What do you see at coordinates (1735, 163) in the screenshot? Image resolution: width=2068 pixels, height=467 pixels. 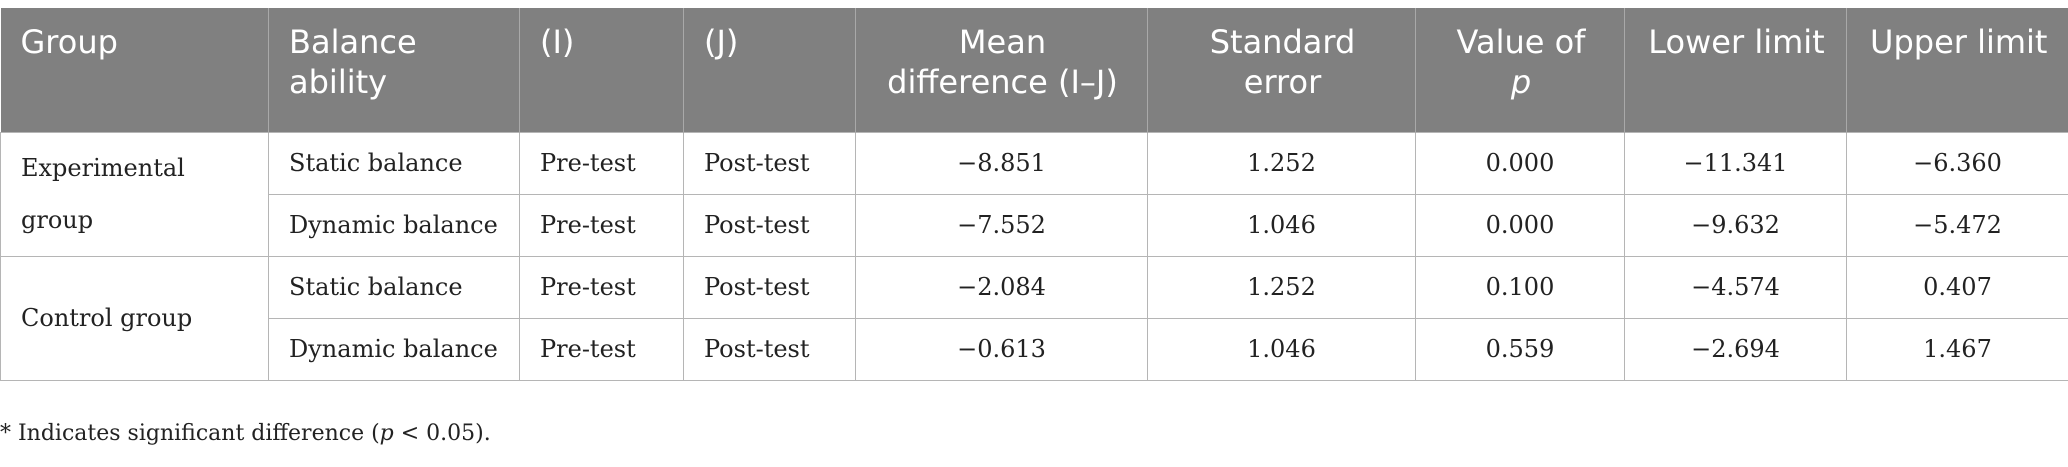 I see `lower-cell: −11.341` at bounding box center [1735, 163].